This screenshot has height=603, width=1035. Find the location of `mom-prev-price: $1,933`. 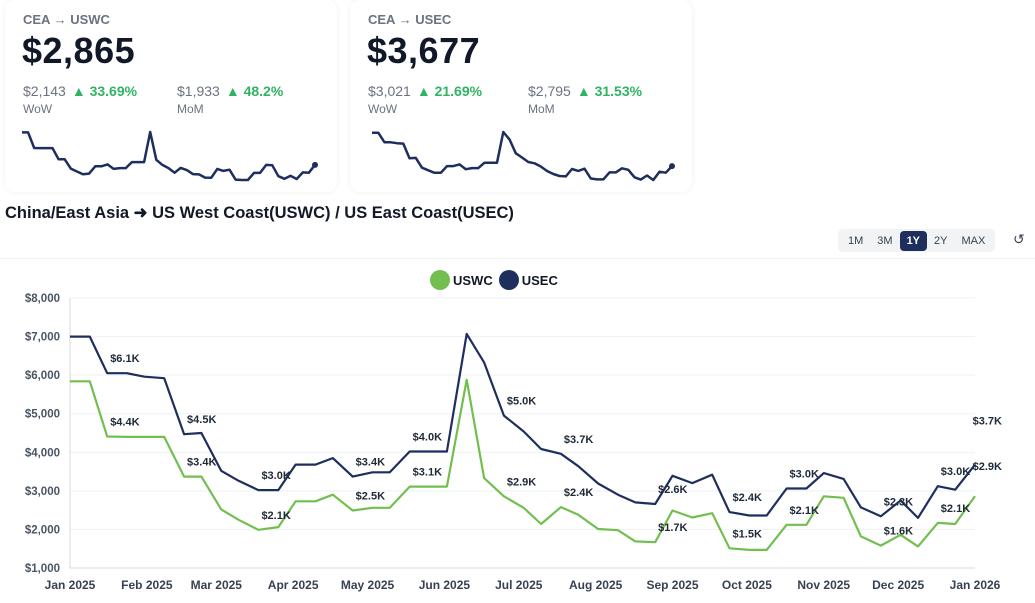

mom-prev-price: $1,933 is located at coordinates (198, 91).